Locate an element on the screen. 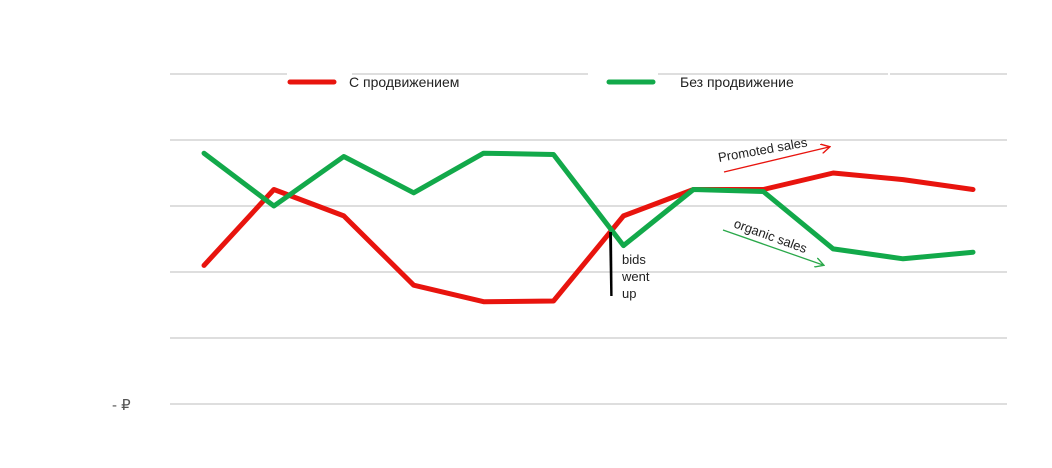 The width and height of the screenshot is (1052, 468). annotation-promoted-sales-label: Promoted sales is located at coordinates (763, 149).